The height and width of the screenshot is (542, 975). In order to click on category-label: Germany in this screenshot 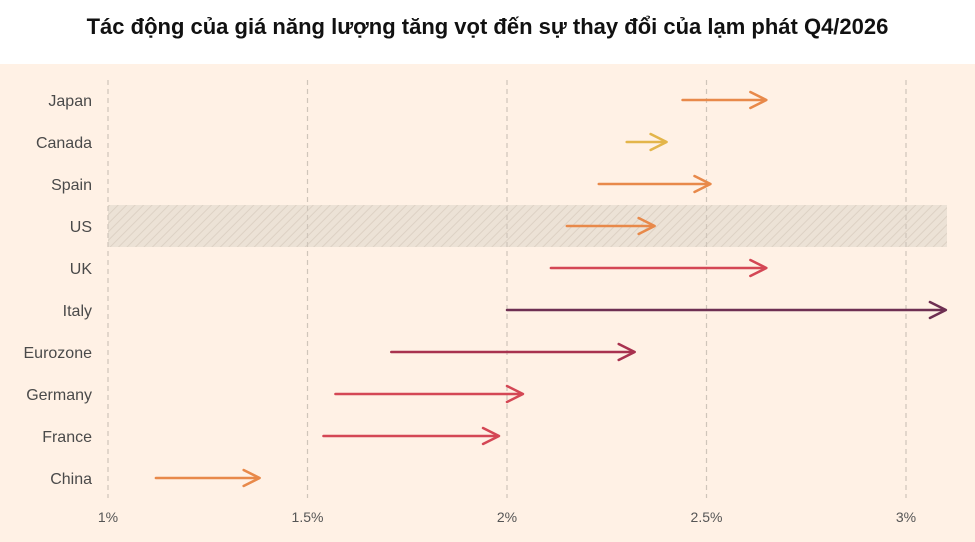, I will do `click(59, 395)`.